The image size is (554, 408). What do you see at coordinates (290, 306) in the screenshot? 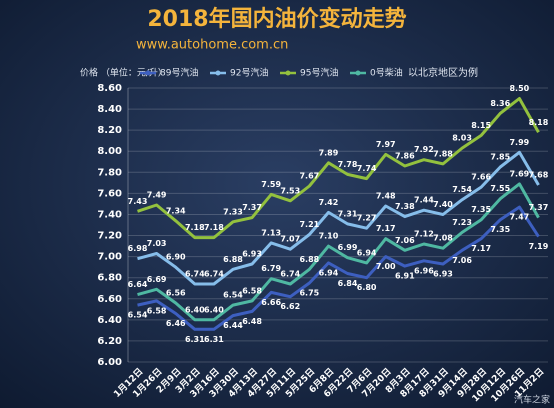
I see `data-label: 6.62` at bounding box center [290, 306].